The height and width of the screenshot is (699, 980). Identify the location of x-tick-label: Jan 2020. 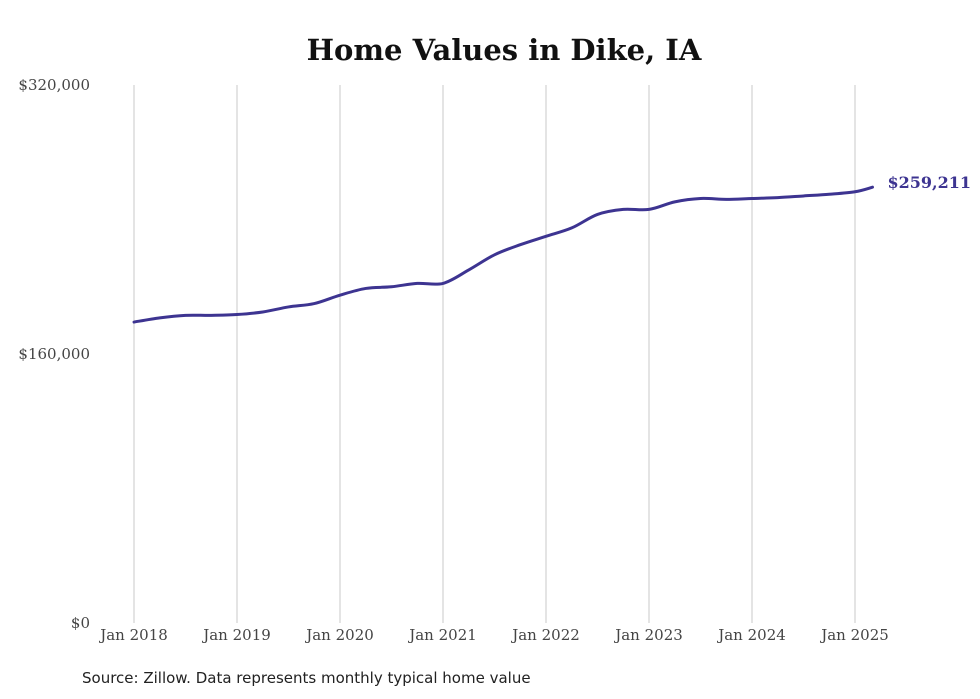
(339, 635).